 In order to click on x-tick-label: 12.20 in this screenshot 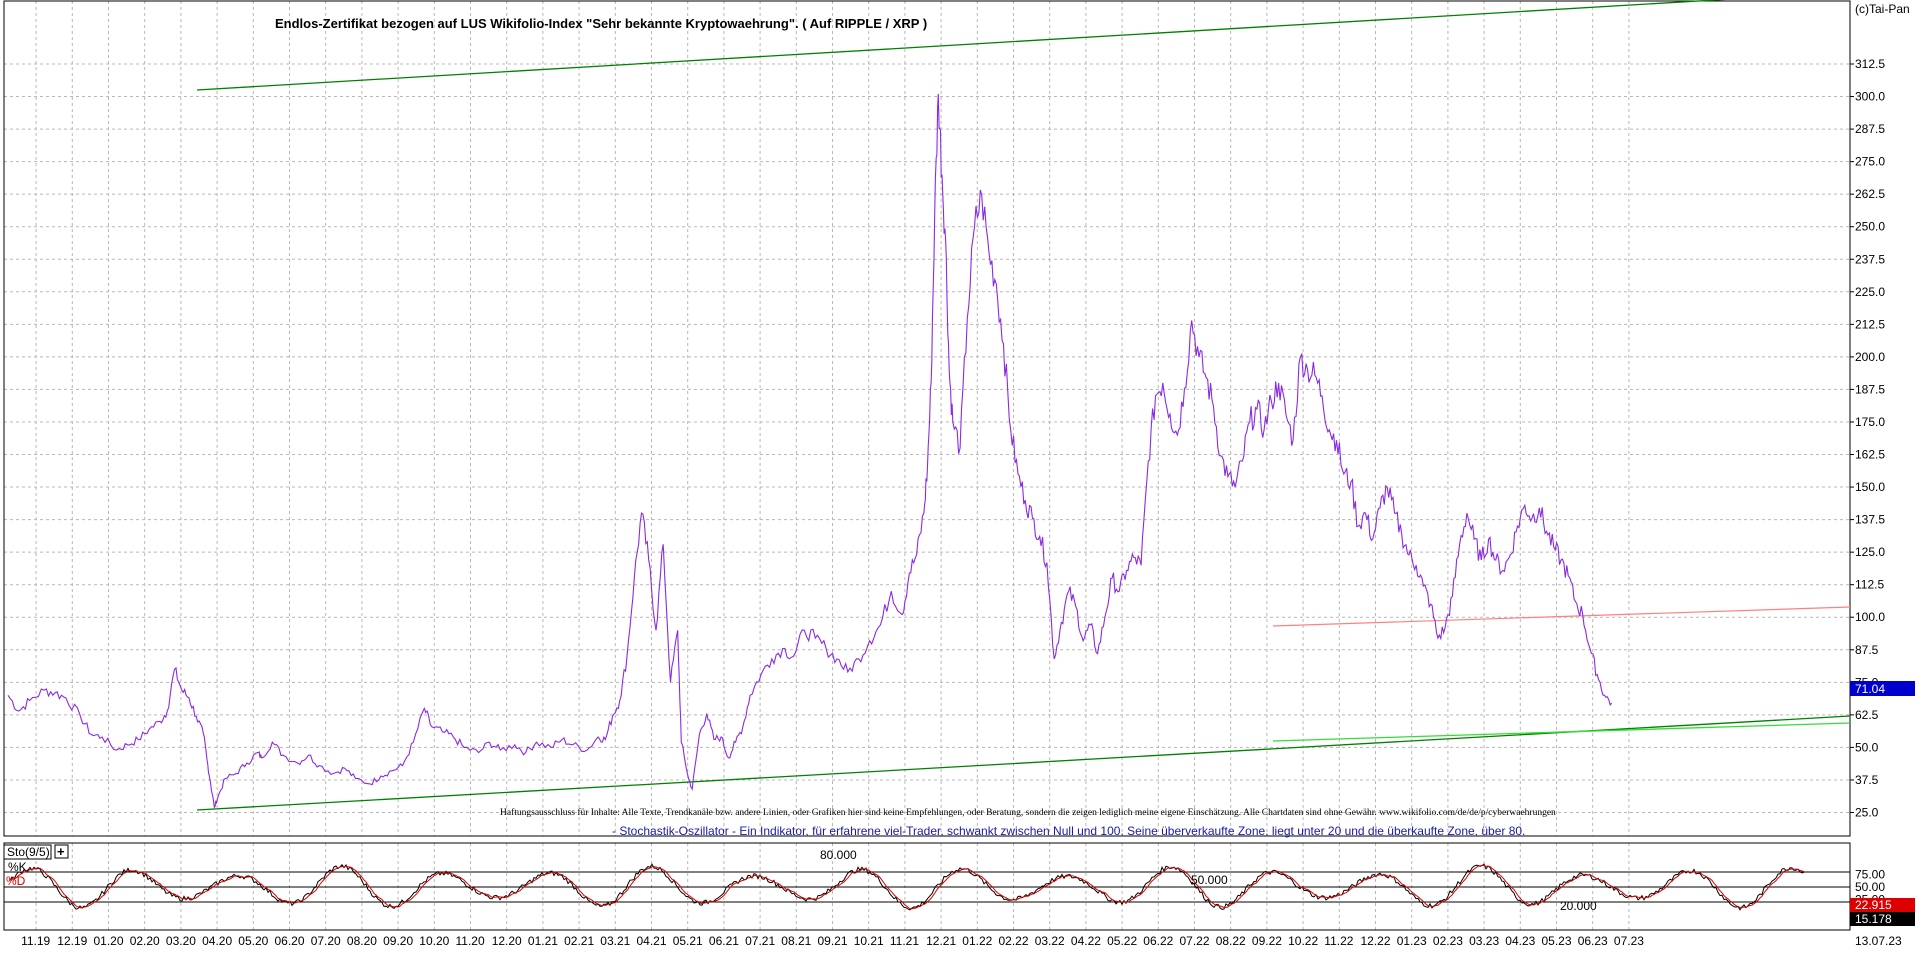, I will do `click(507, 941)`.